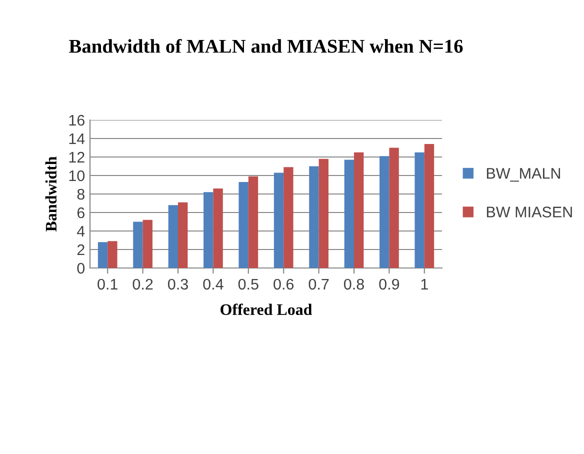 Image resolution: width=584 pixels, height=454 pixels. I want to click on x-tick-label: 1, so click(424, 284).